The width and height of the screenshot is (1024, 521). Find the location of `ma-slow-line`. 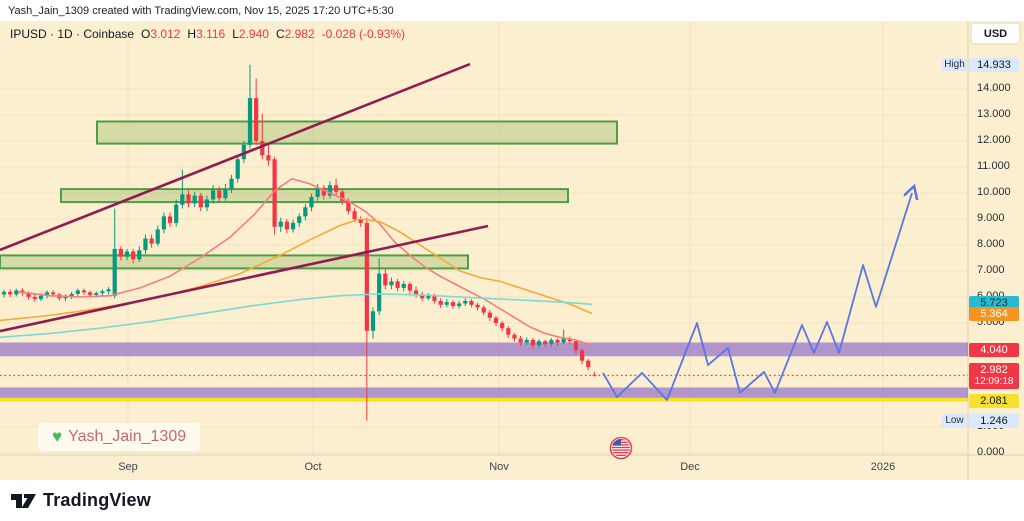

ma-slow-line is located at coordinates (296, 316).